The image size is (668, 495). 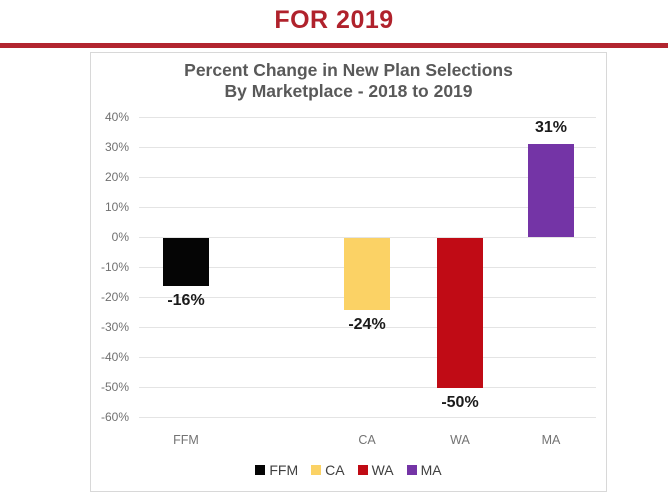 What do you see at coordinates (460, 440) in the screenshot?
I see `x-axis-label-wa: WA` at bounding box center [460, 440].